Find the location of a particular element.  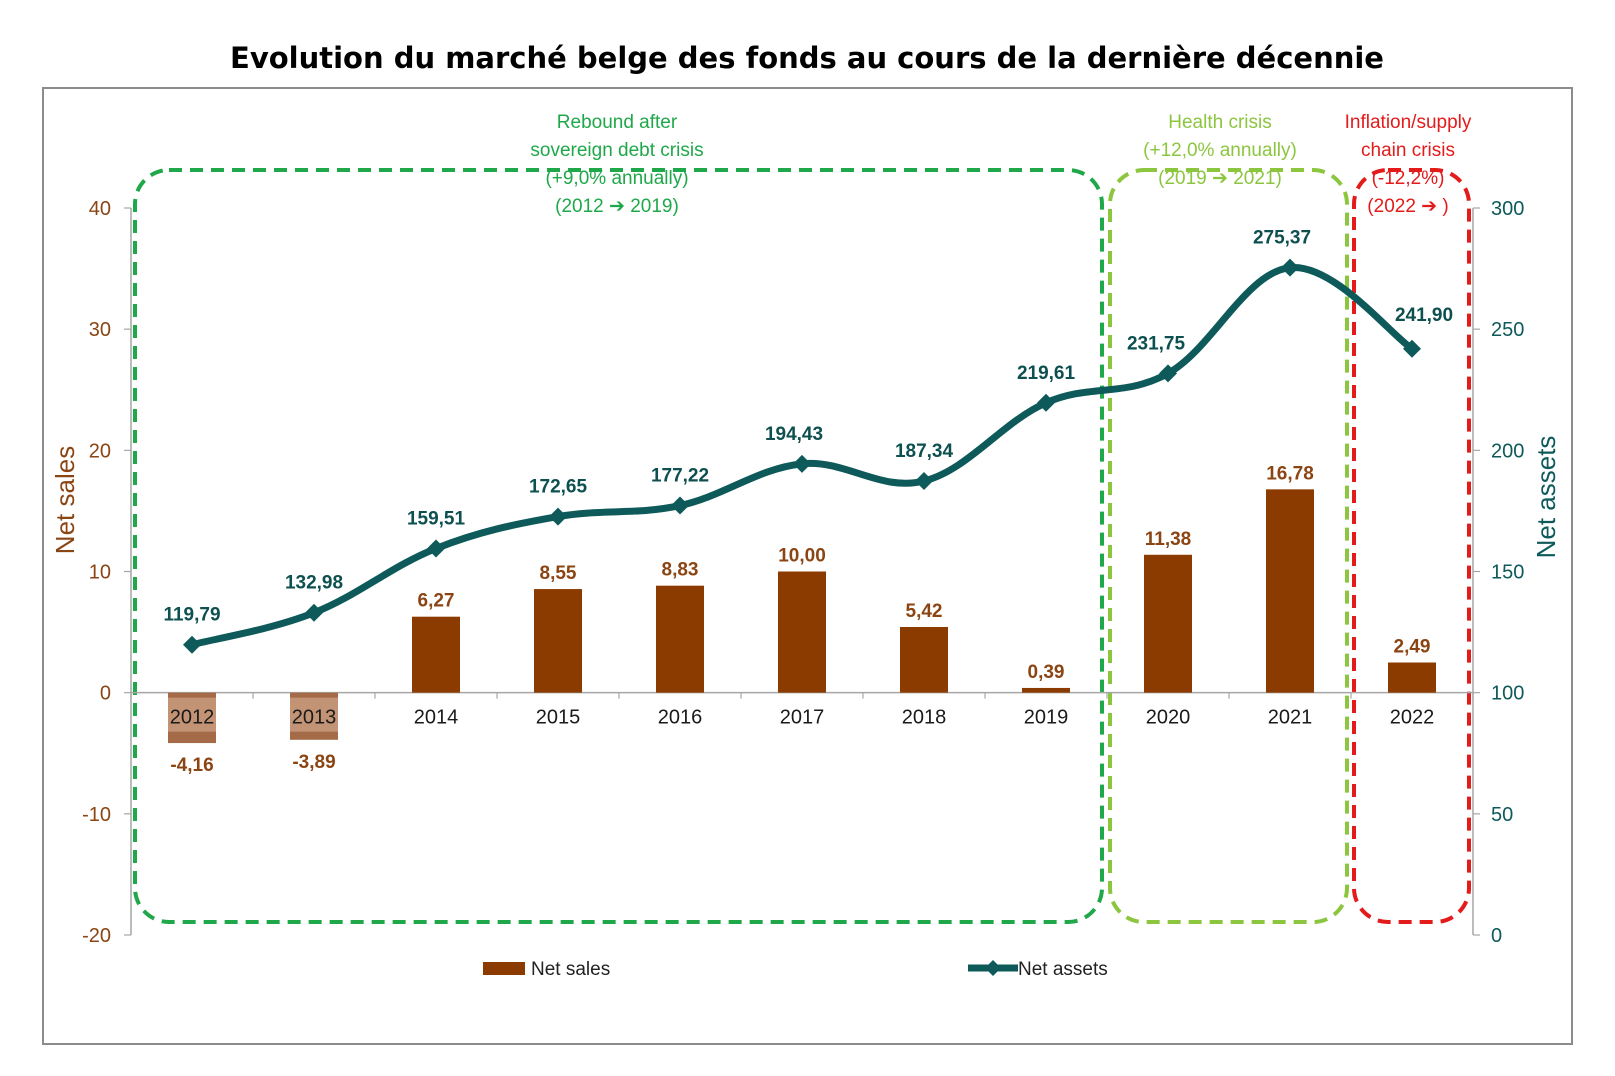

line-value-label-2021: 275,37 is located at coordinates (1282, 238).